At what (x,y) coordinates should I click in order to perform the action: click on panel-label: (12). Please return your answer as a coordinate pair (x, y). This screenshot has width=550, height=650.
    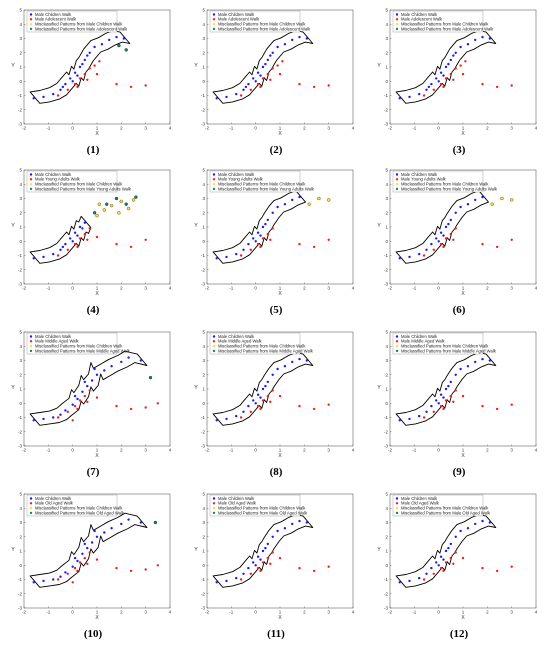
    Looking at the image, I should click on (459, 634).